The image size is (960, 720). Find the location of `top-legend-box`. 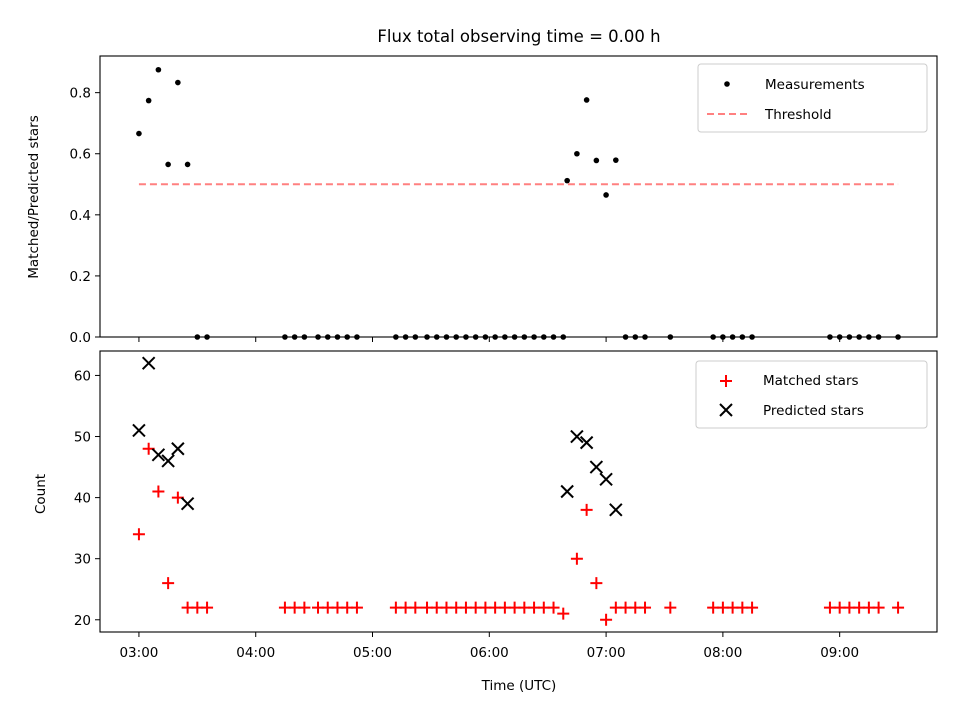

top-legend-box is located at coordinates (812, 98).